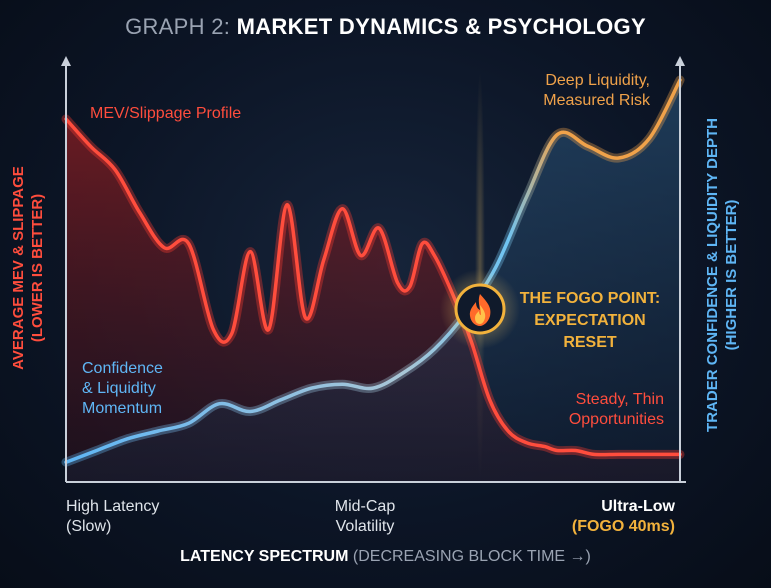  What do you see at coordinates (122, 408) in the screenshot?
I see `confidence-annotation-line3: Momentum` at bounding box center [122, 408].